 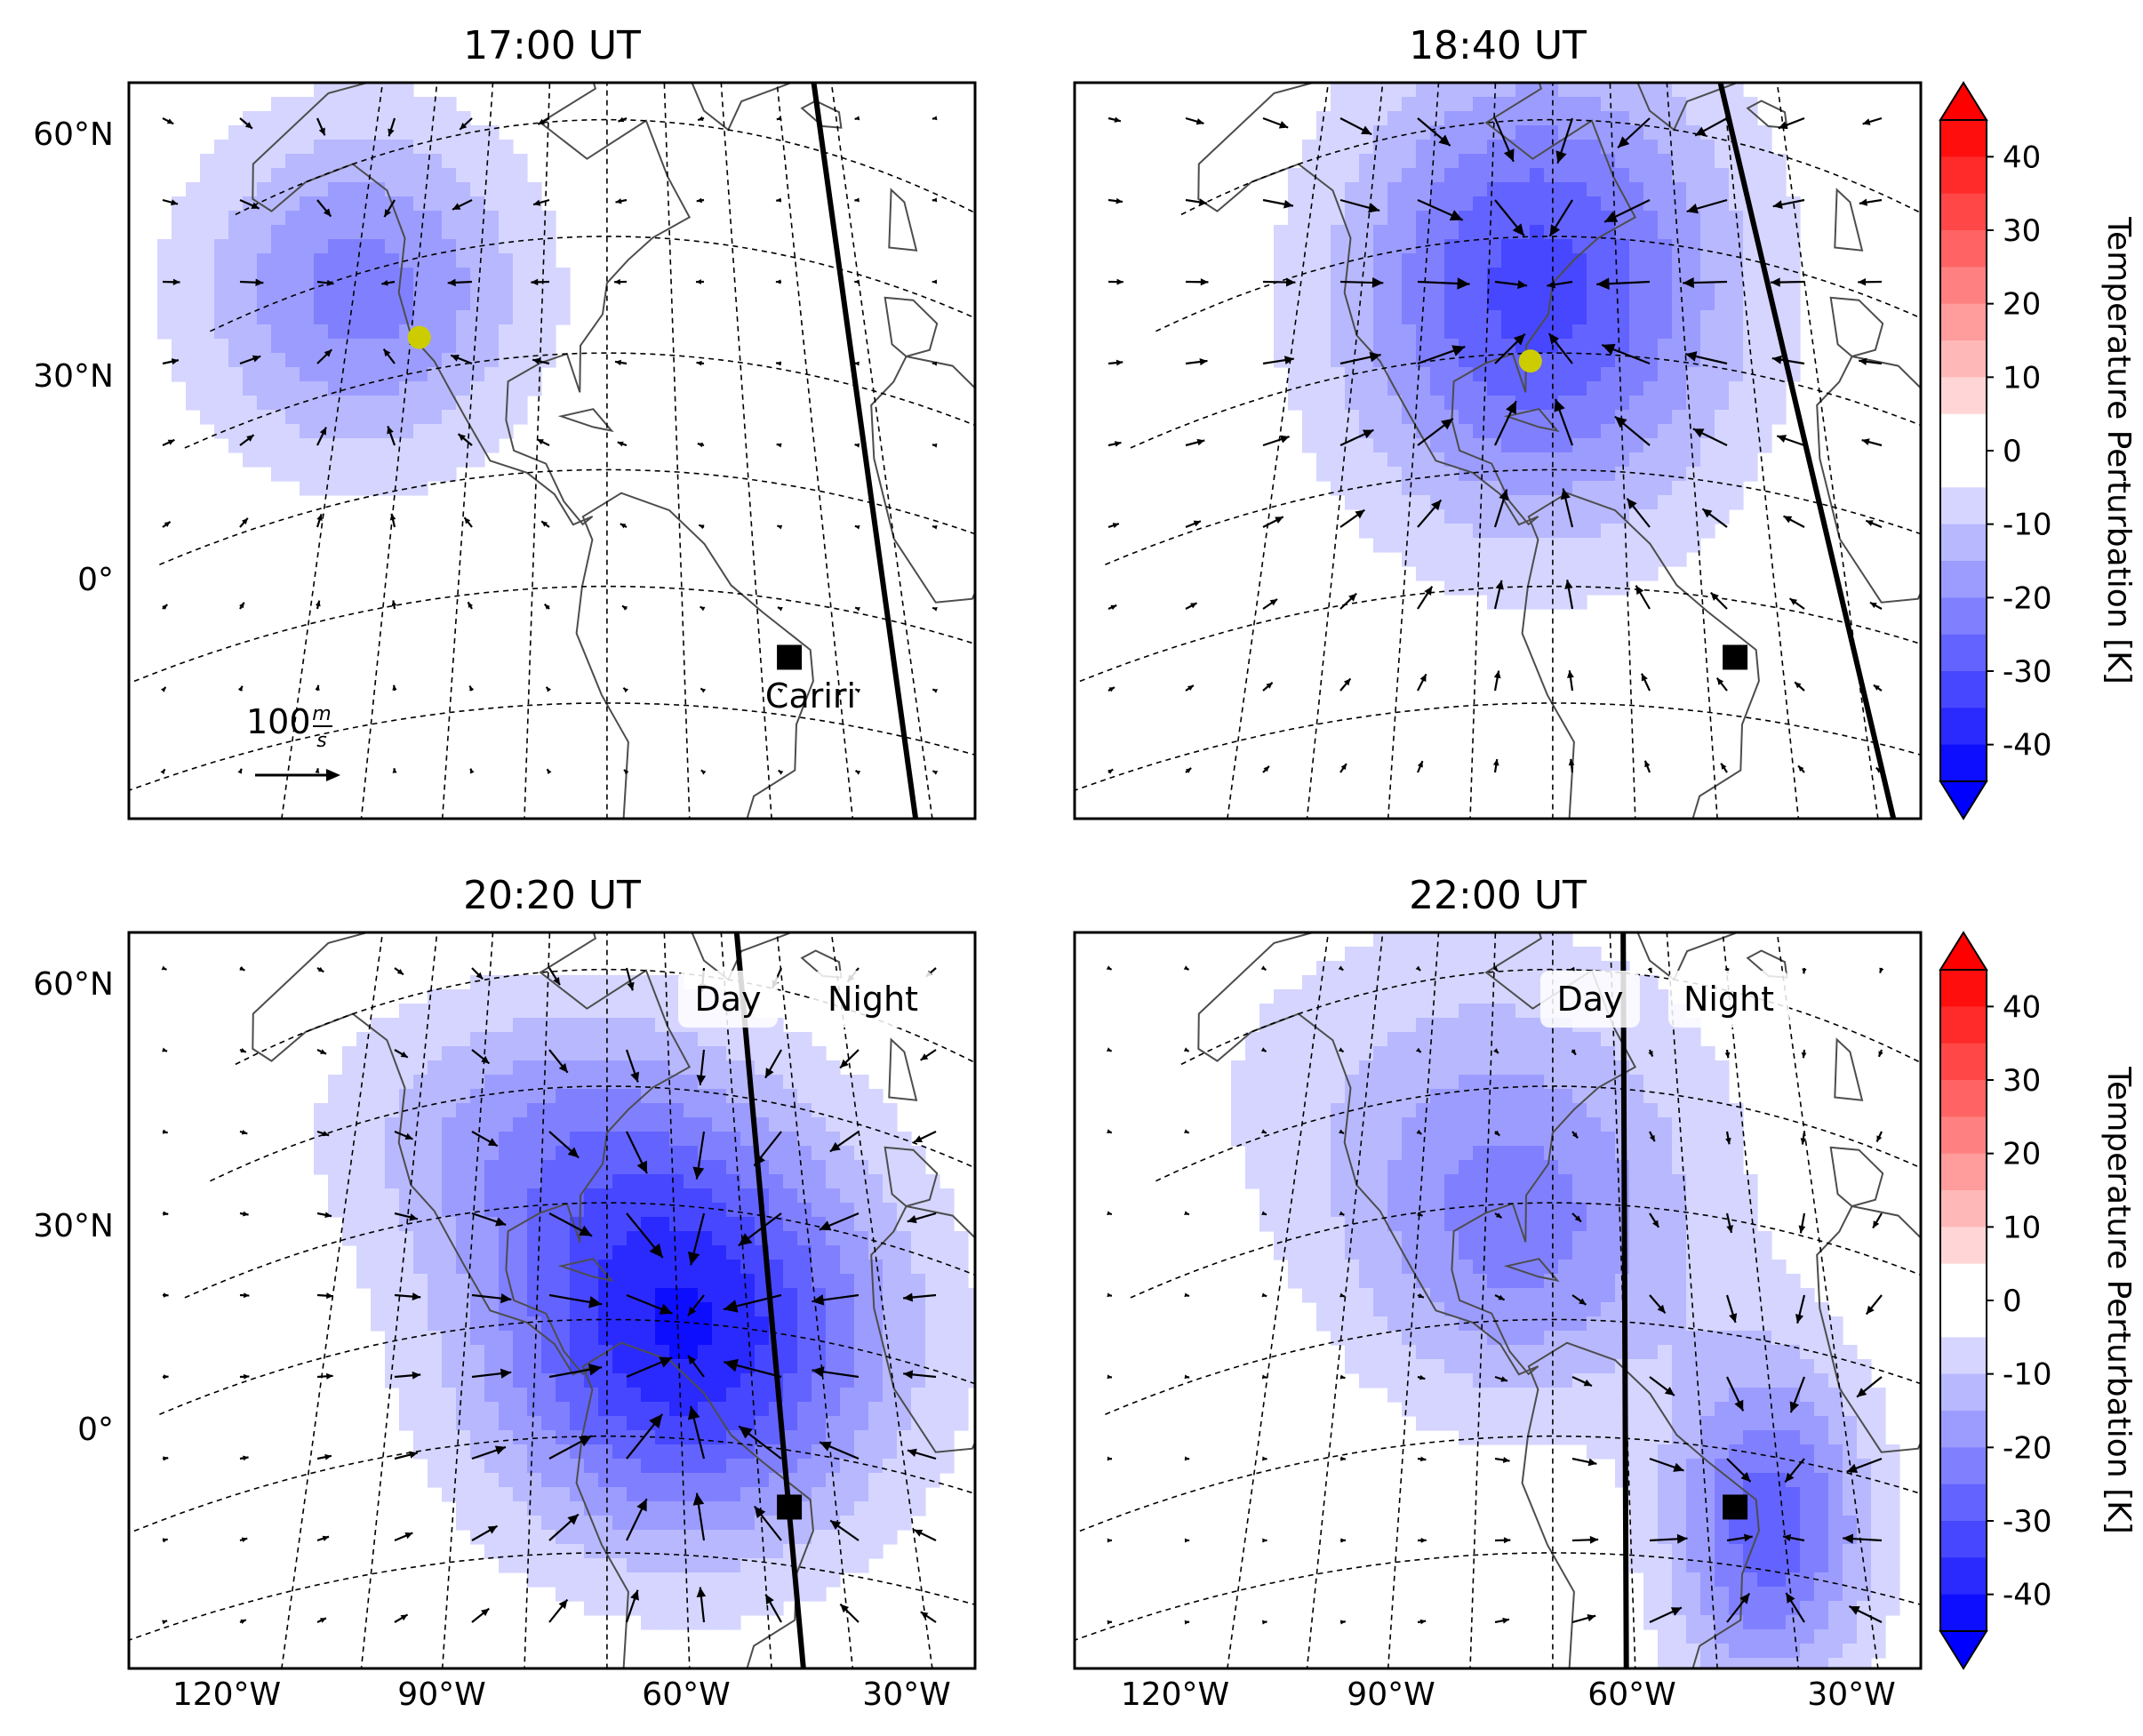 I want to click on y-tick-label: 0°, so click(x=95, y=580).